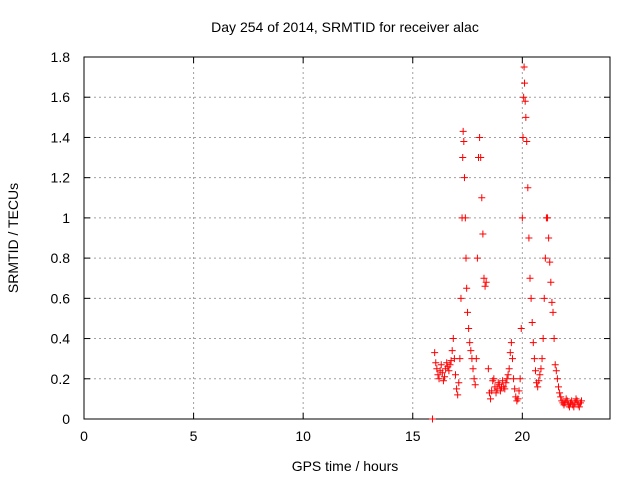 This screenshot has height=480, width=640. What do you see at coordinates (523, 436) in the screenshot?
I see `x-tick-label: 20` at bounding box center [523, 436].